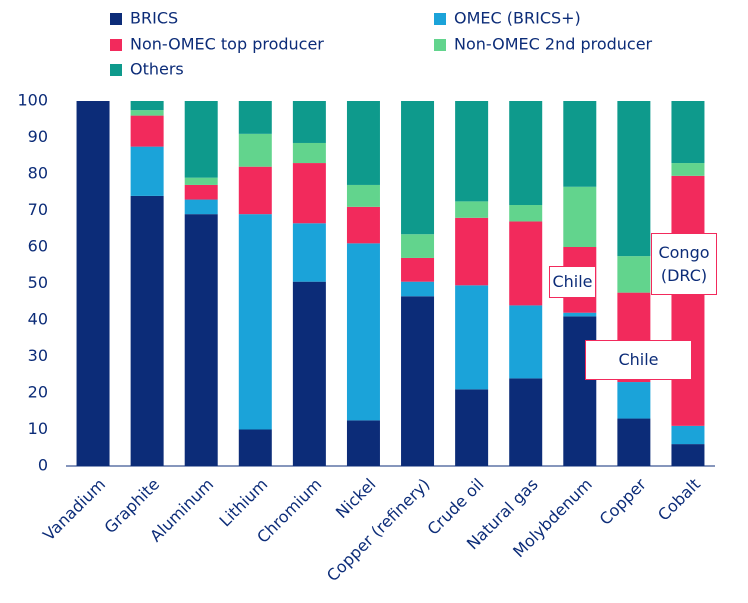  What do you see at coordinates (38, 428) in the screenshot?
I see `y-tick-label: 10` at bounding box center [38, 428].